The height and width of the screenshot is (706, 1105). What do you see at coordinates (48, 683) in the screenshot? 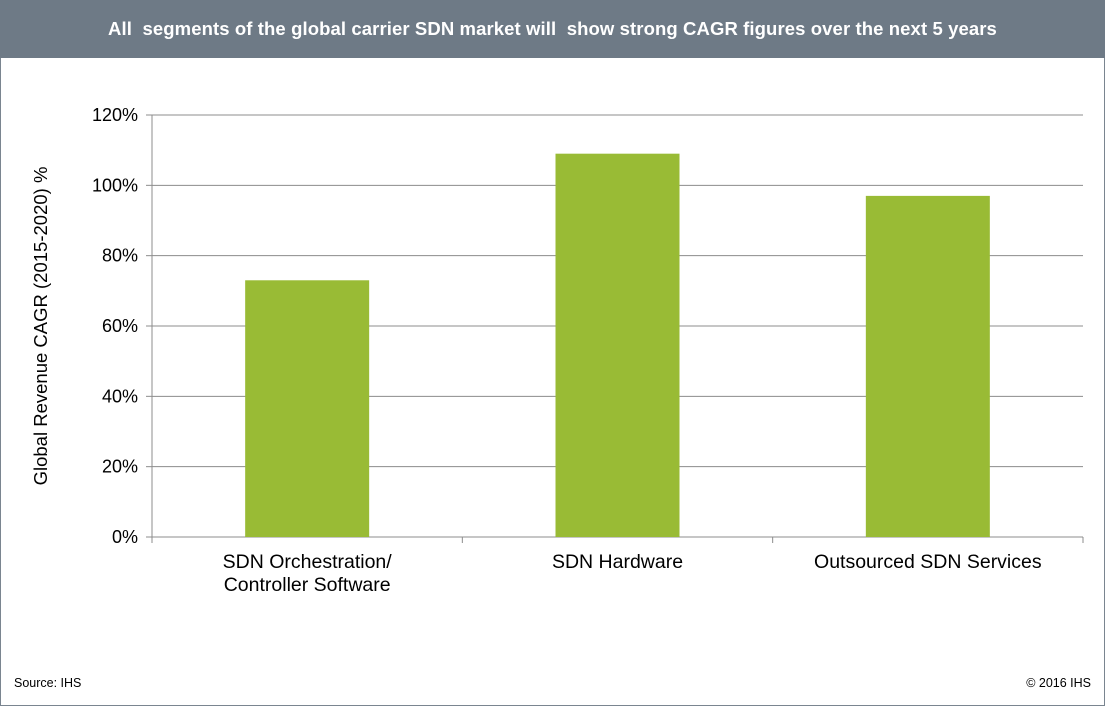
I see `source-note: Source: IHS` at bounding box center [48, 683].